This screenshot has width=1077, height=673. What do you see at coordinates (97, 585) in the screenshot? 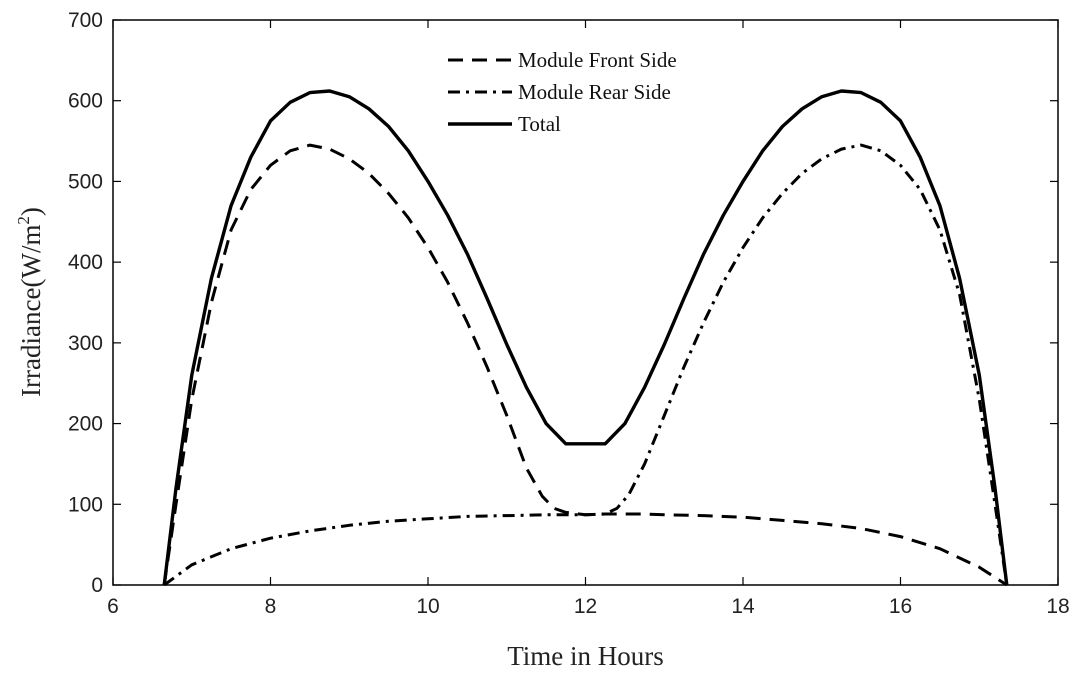
I see `y-tick-label: 0` at bounding box center [97, 585].